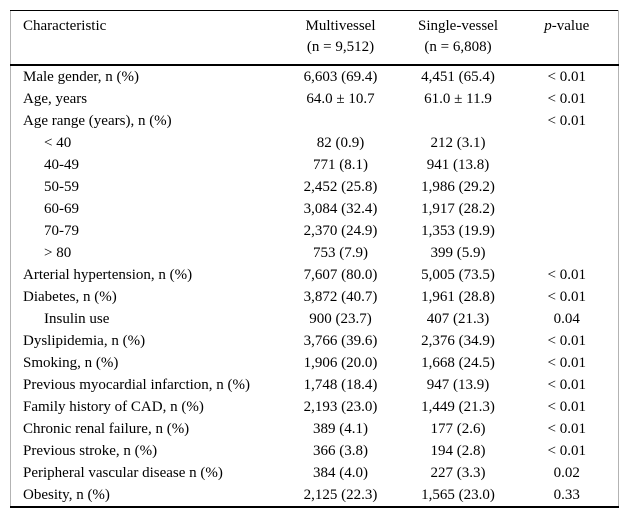 The height and width of the screenshot is (521, 631). What do you see at coordinates (340, 187) in the screenshot?
I see `multivessel-value: 2,452 (25.8)` at bounding box center [340, 187].